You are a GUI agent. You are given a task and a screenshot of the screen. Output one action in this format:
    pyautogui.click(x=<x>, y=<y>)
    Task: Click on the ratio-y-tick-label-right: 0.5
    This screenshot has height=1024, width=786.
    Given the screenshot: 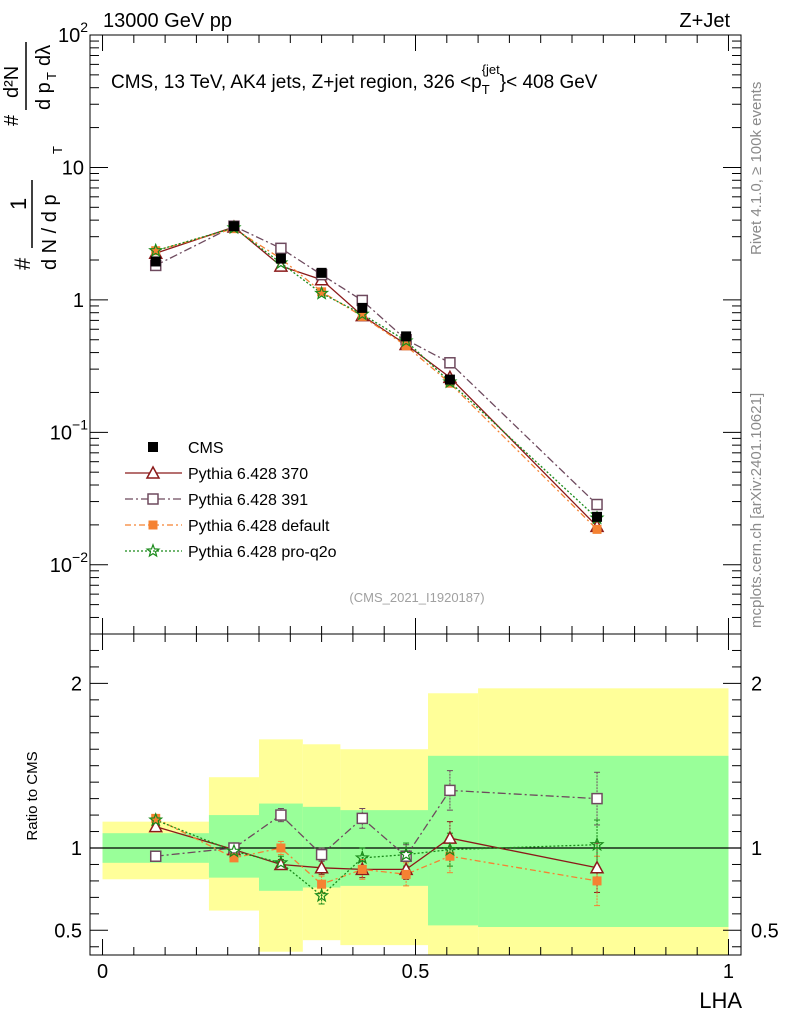 What is the action you would take?
    pyautogui.click(x=765, y=931)
    